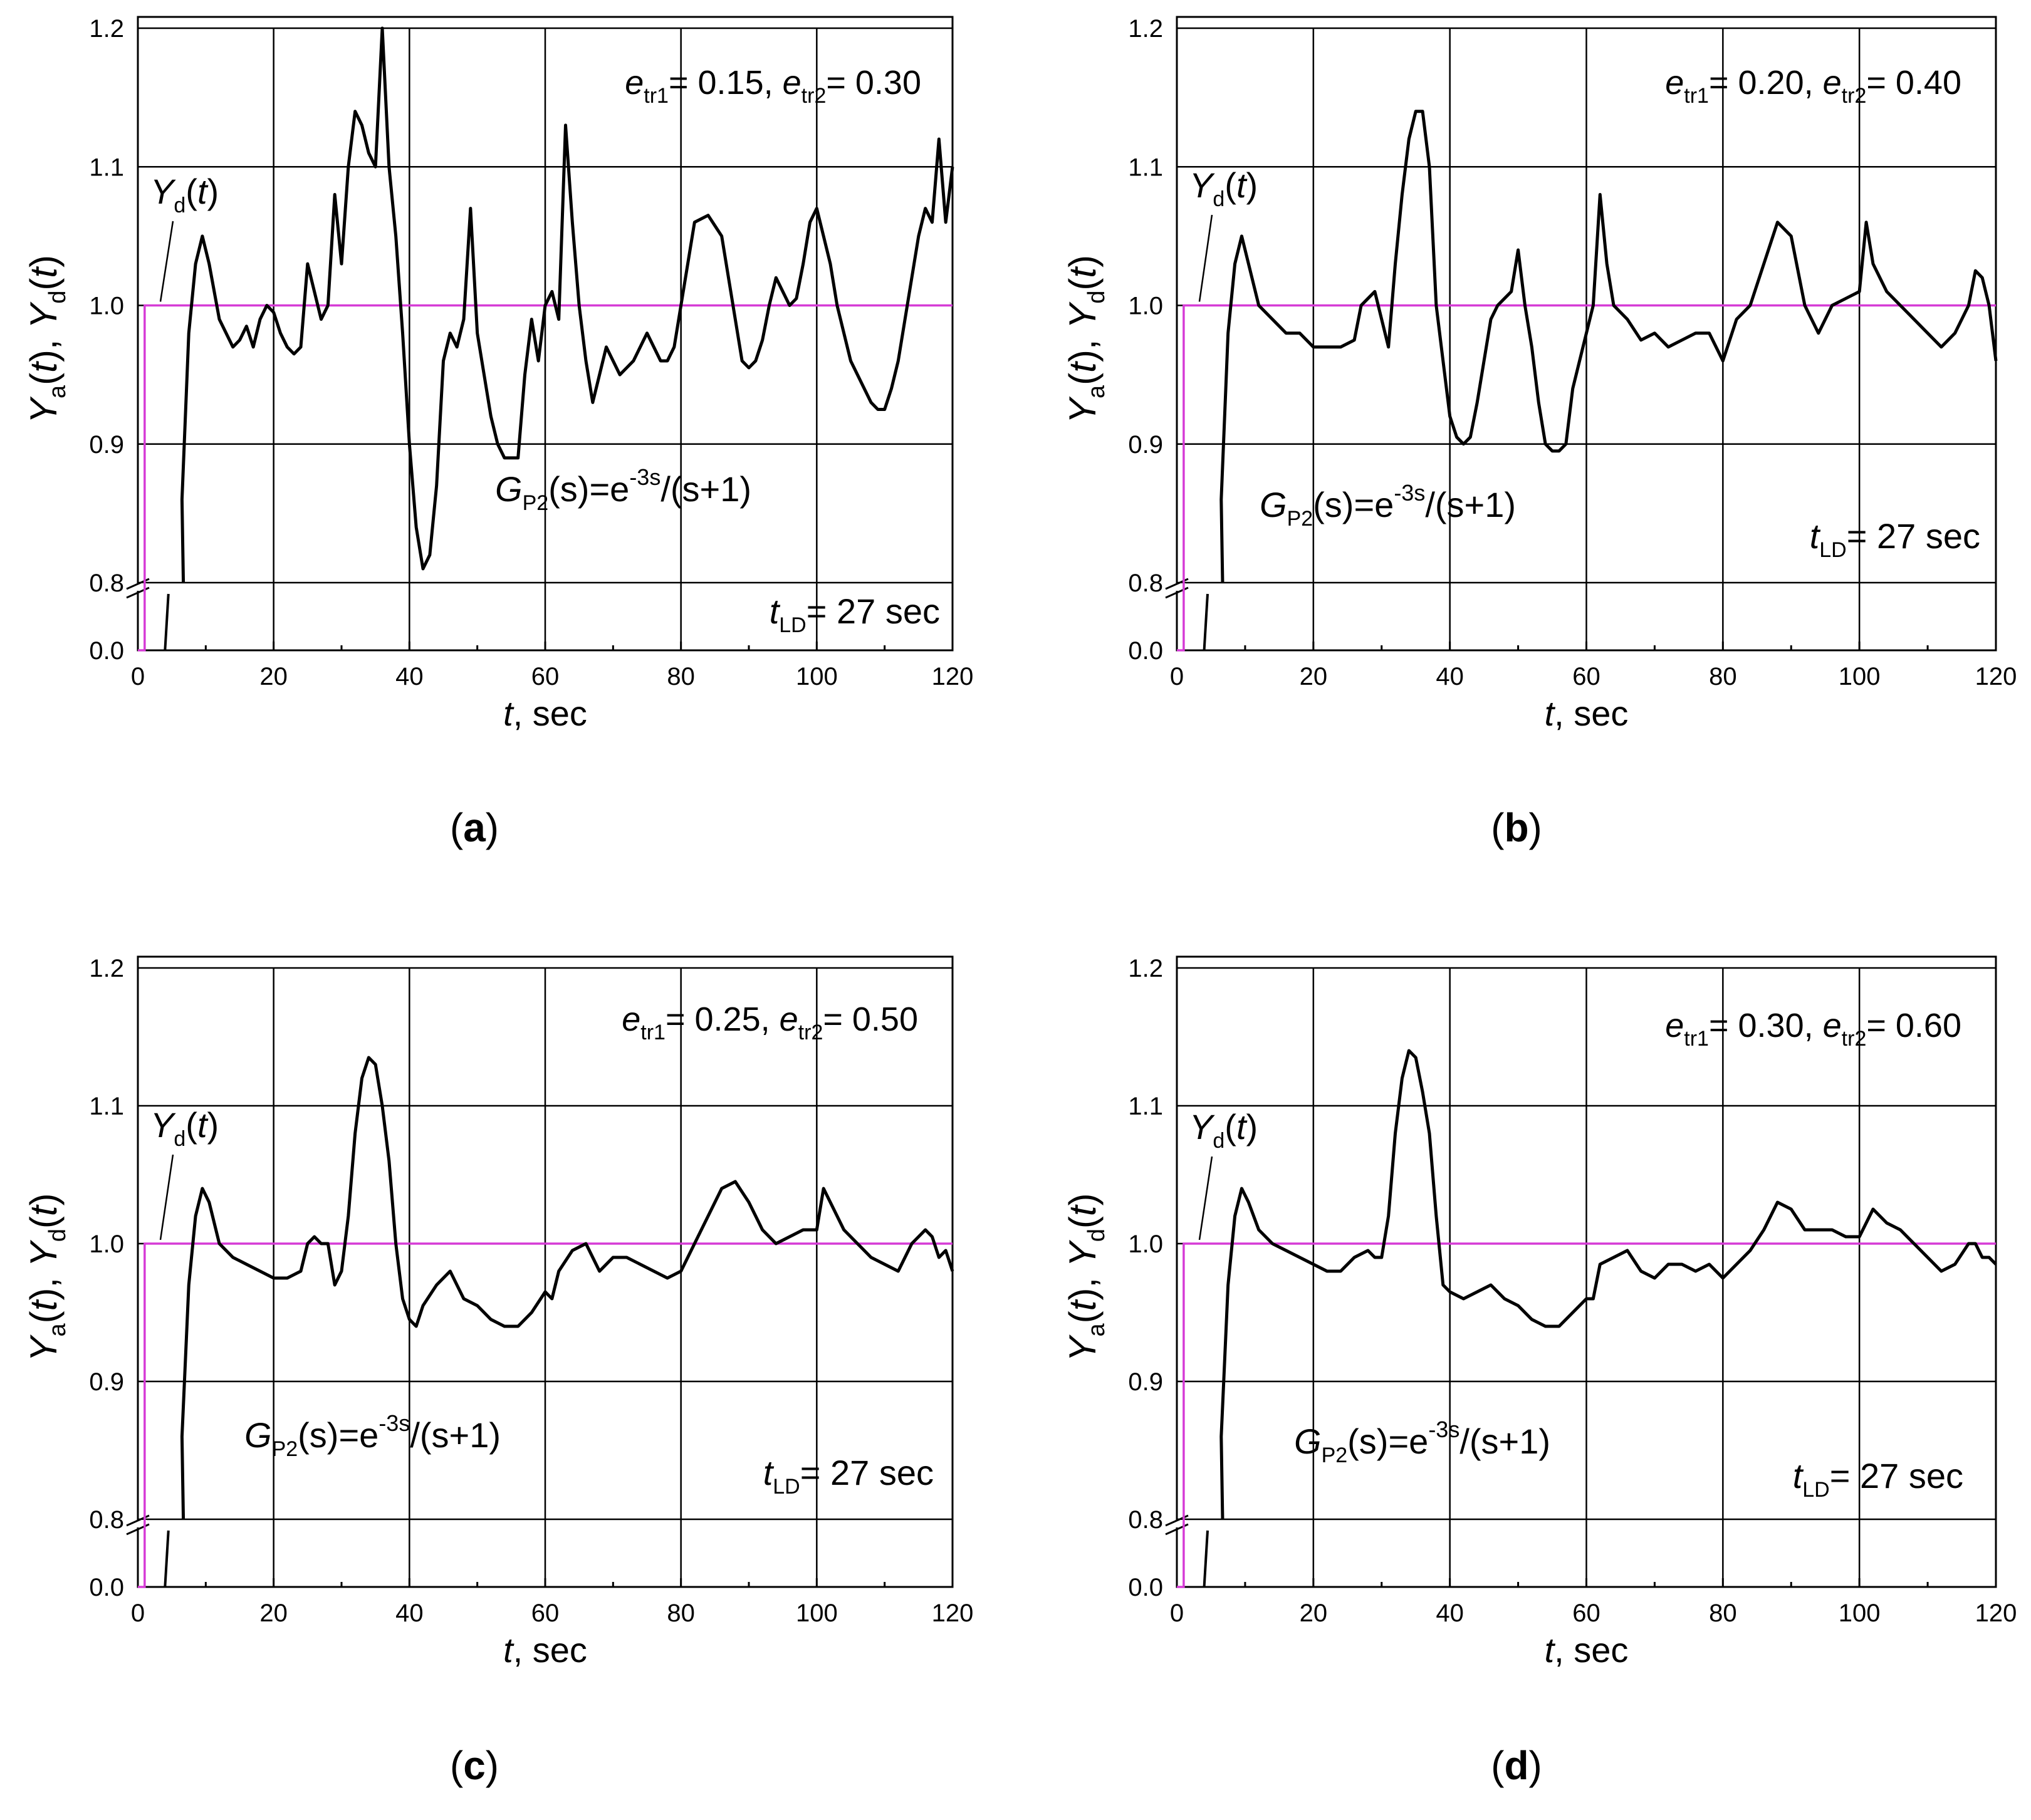 This screenshot has width=2031, height=1820. What do you see at coordinates (107, 1107) in the screenshot?
I see `y-tick-label: 1.1` at bounding box center [107, 1107].